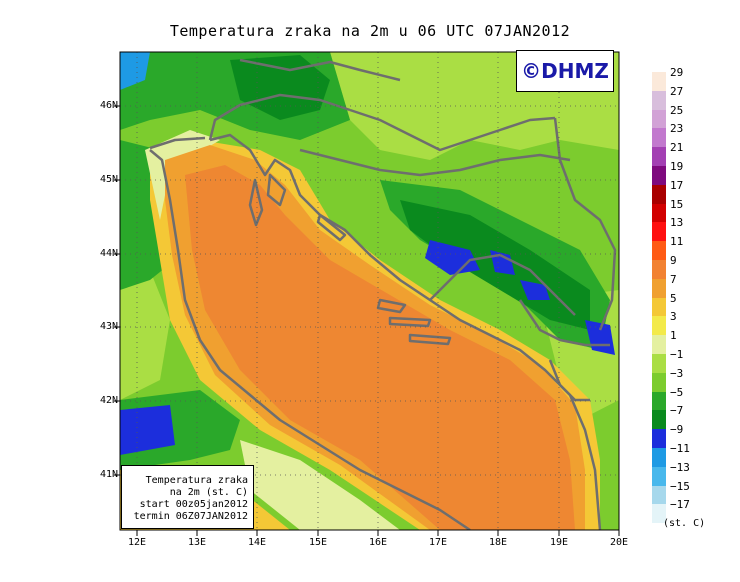  What do you see at coordinates (569, 380) in the screenshot?
I see `border-albania` at bounding box center [569, 380].